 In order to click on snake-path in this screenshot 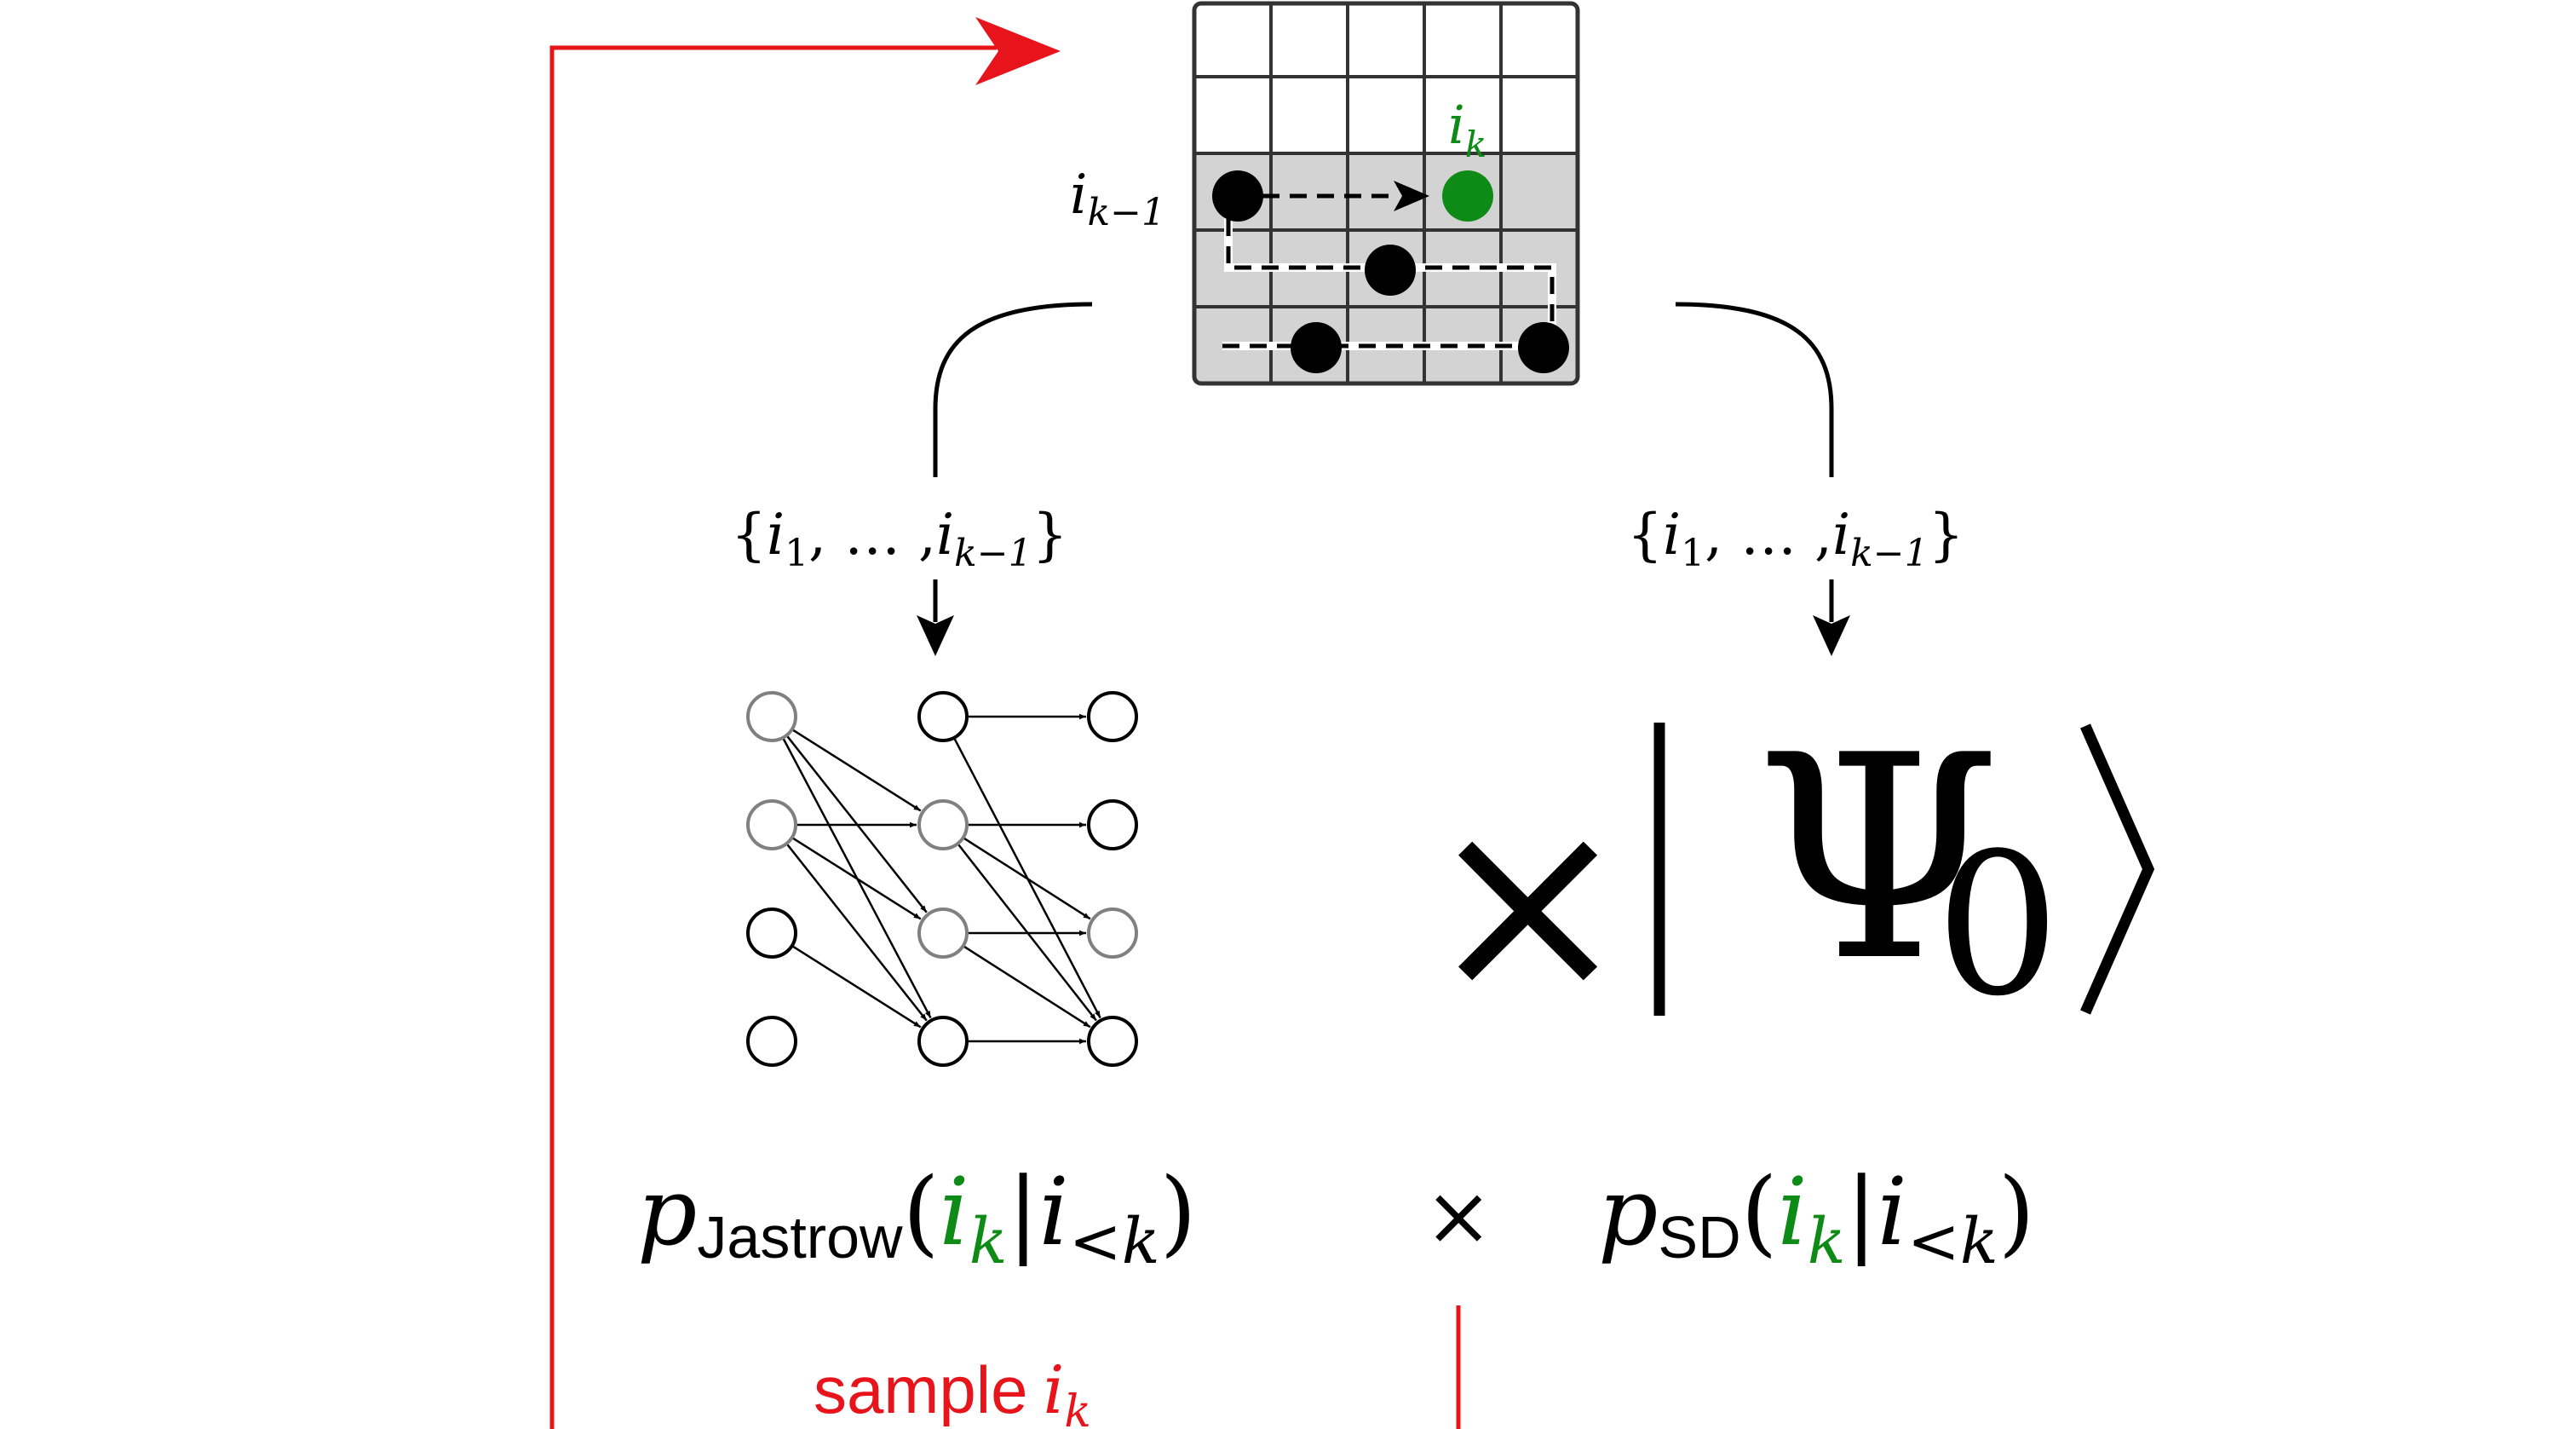, I will do `click(1389, 270)`.